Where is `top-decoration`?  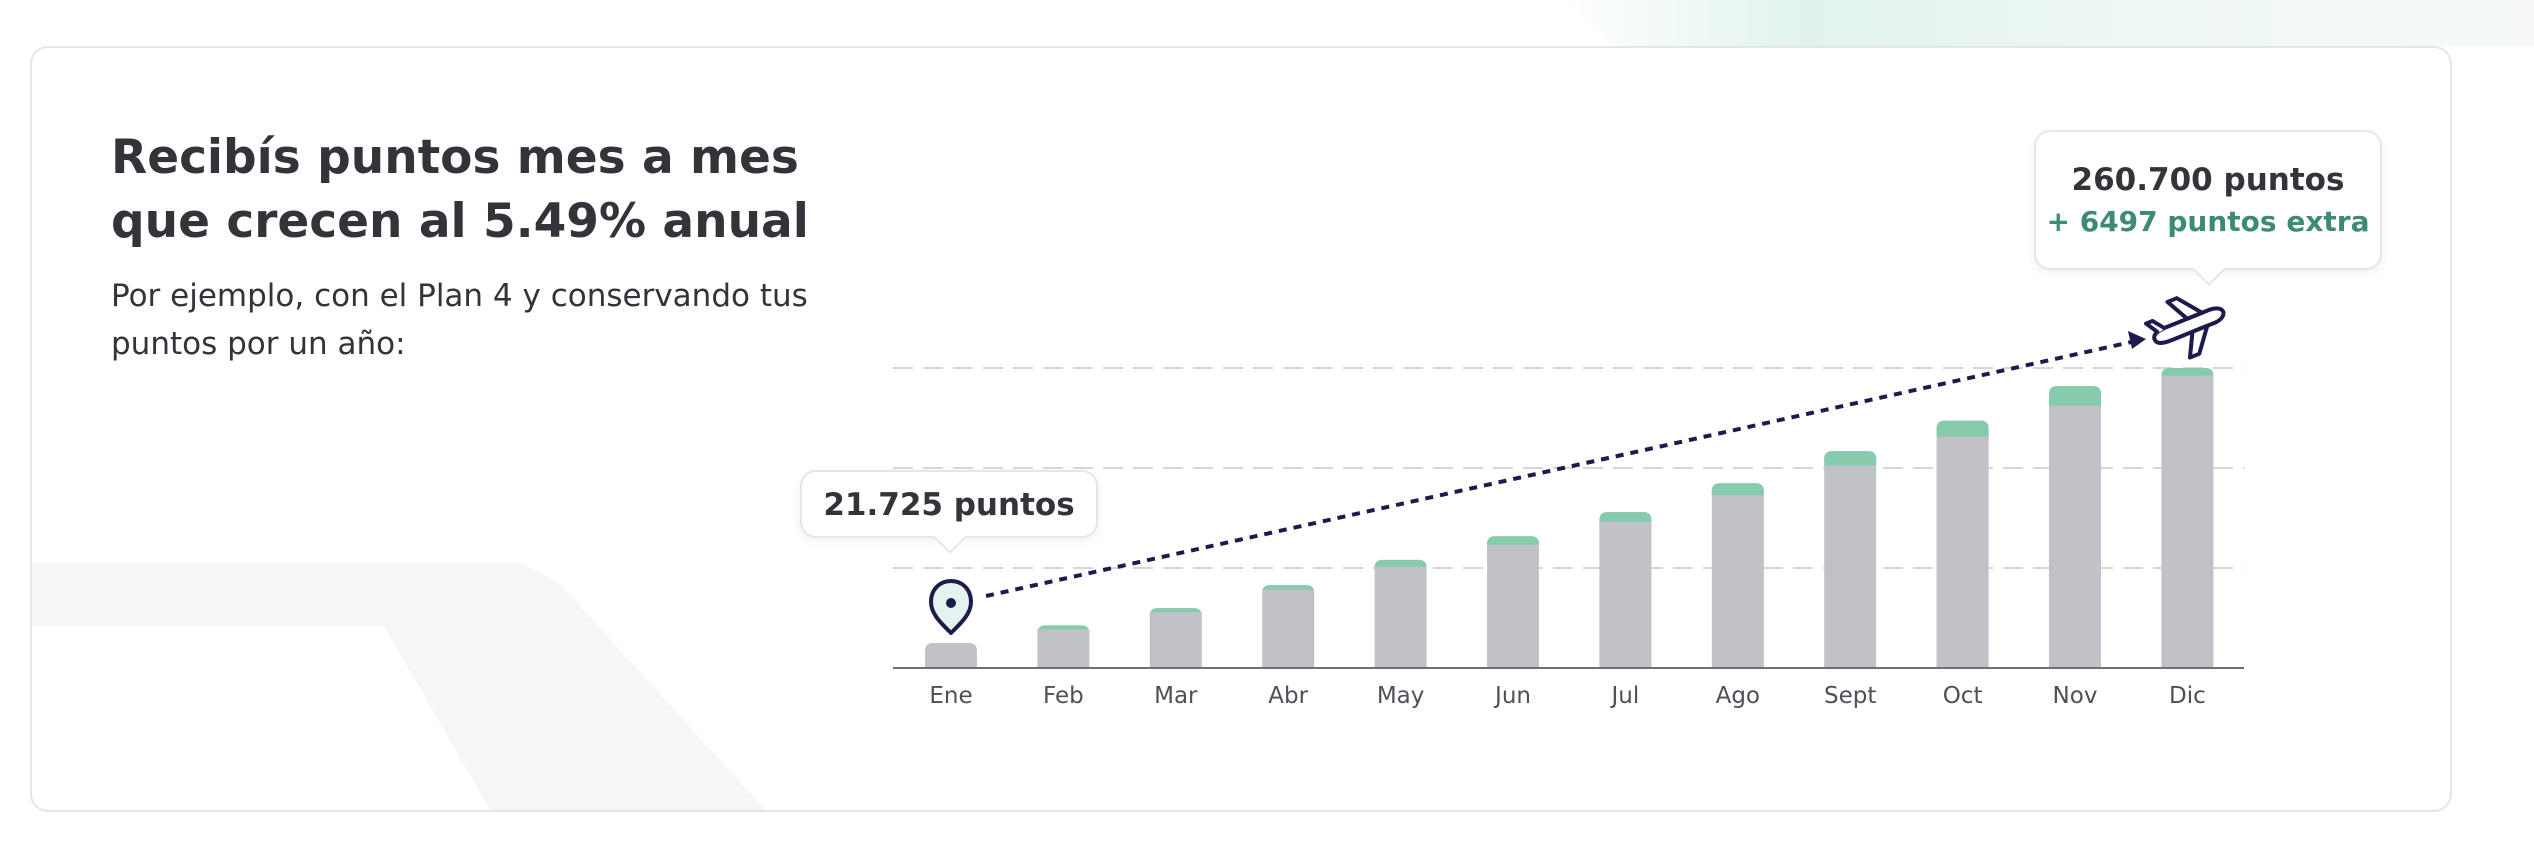 top-decoration is located at coordinates (2047, 23).